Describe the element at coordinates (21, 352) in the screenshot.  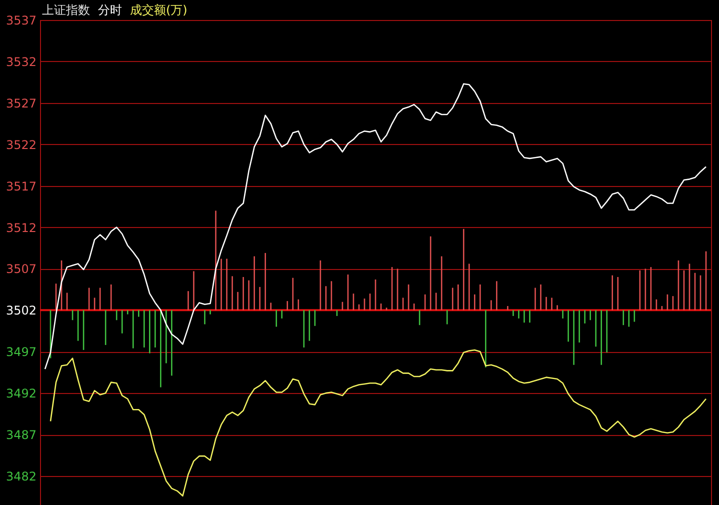
I see `y-tick-label: 3497` at that location.